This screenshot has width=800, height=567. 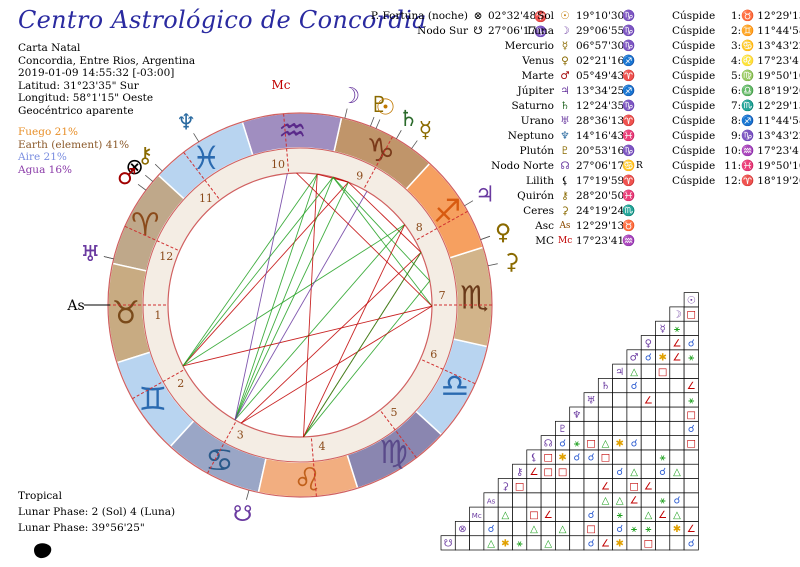 What do you see at coordinates (86, 98) in the screenshot?
I see `chart-longitude: Longitud: 58°1'15" Oeste` at bounding box center [86, 98].